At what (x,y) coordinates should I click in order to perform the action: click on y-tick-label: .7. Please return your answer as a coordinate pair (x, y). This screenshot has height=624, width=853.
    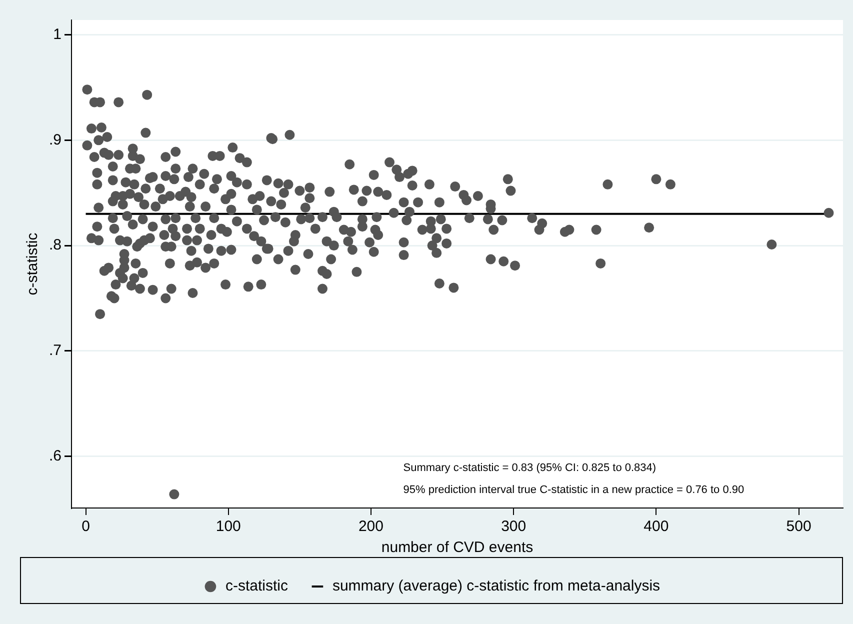
    Looking at the image, I should click on (55, 351).